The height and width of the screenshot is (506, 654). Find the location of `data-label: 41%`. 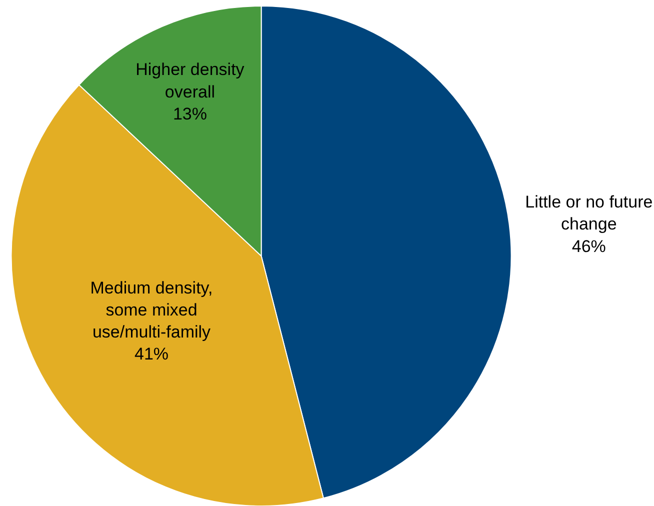

data-label: 41% is located at coordinates (151, 354).